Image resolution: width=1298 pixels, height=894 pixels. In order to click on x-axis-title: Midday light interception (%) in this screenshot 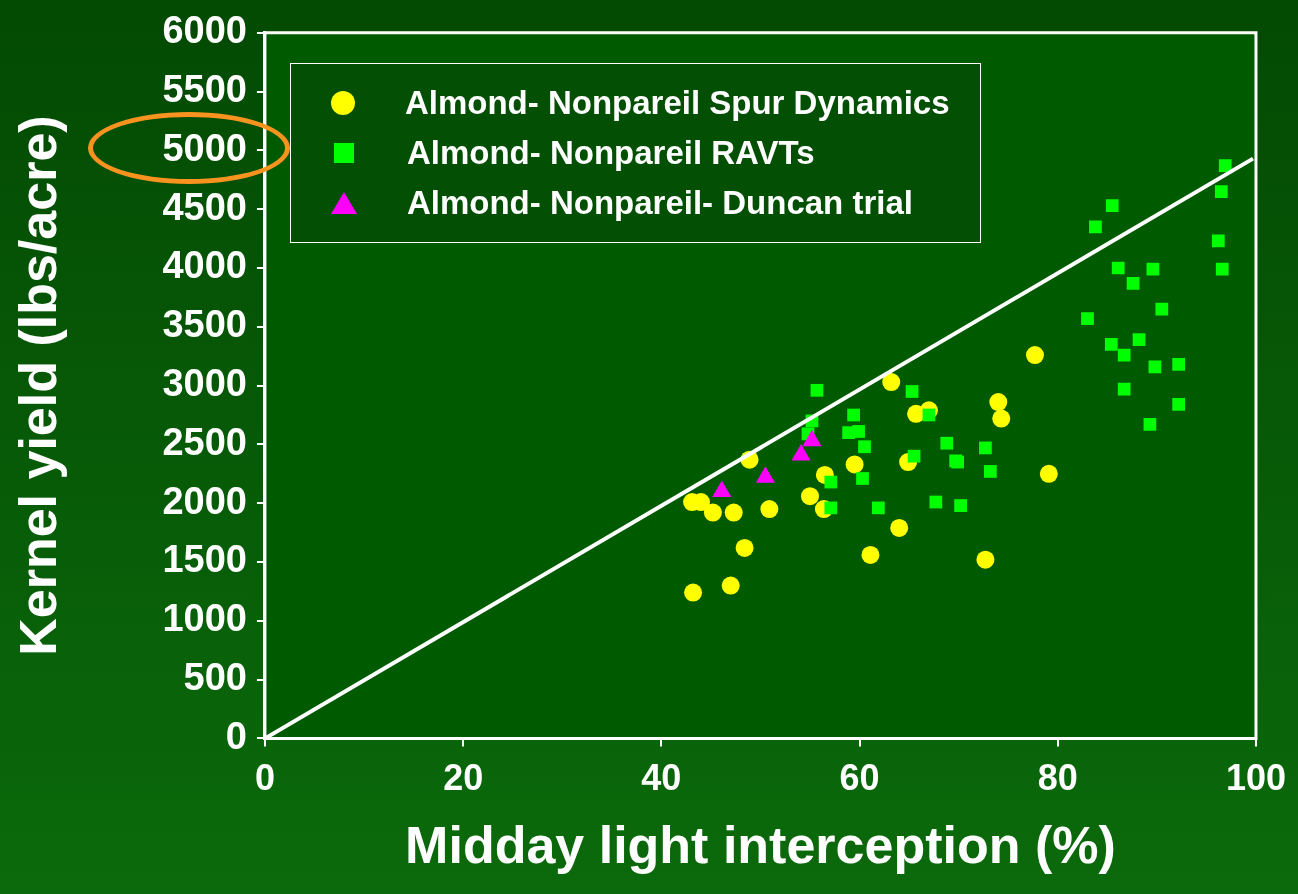, I will do `click(760, 845)`.